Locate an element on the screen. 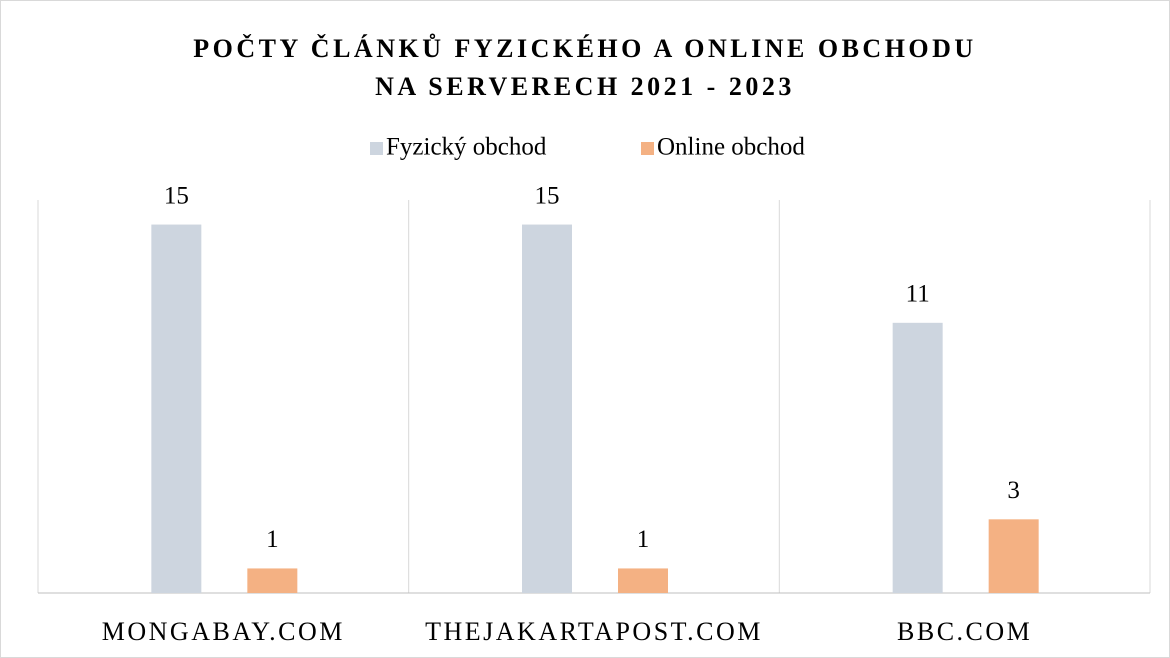  chart-title: NA SERVERECH 2021 - 2023 is located at coordinates (585, 86).